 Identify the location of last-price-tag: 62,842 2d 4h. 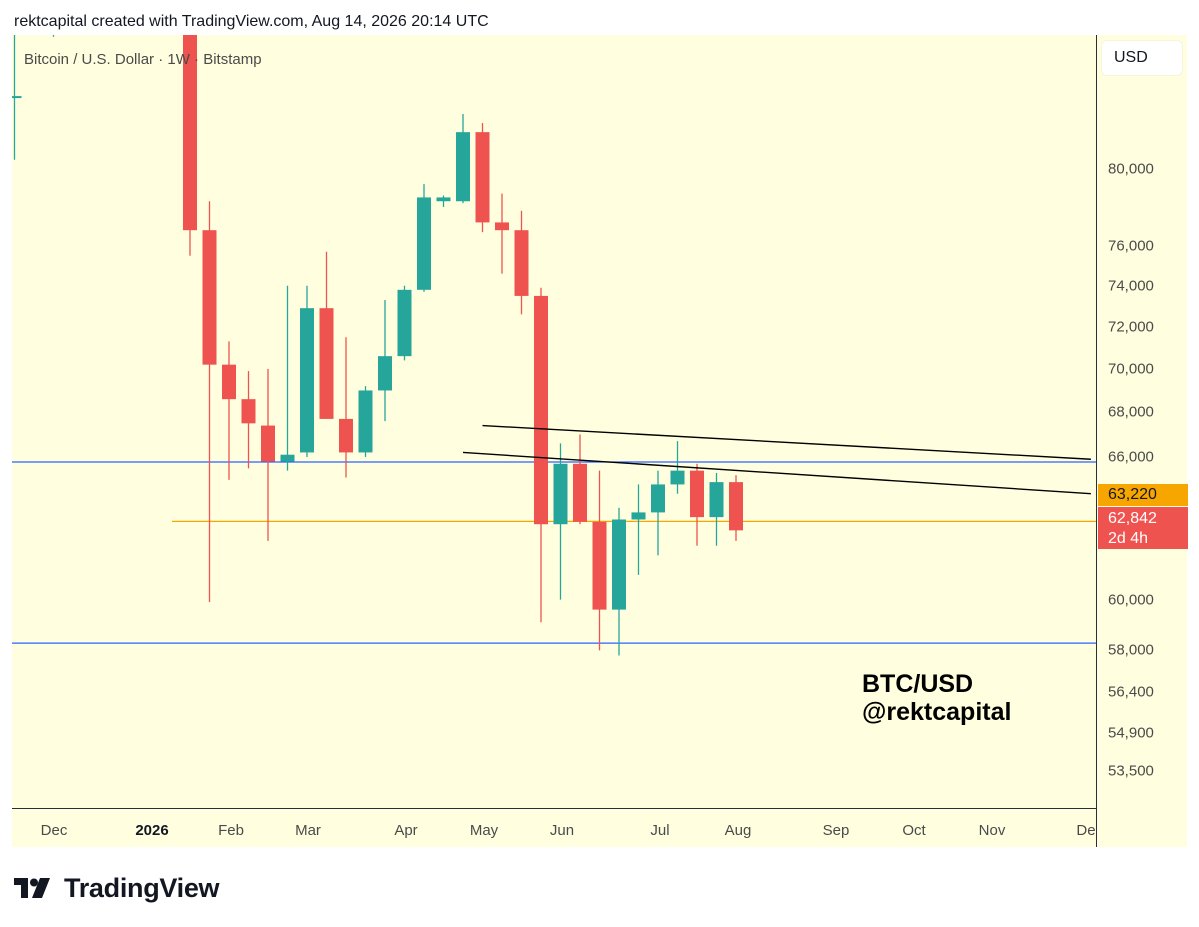
(1143, 528).